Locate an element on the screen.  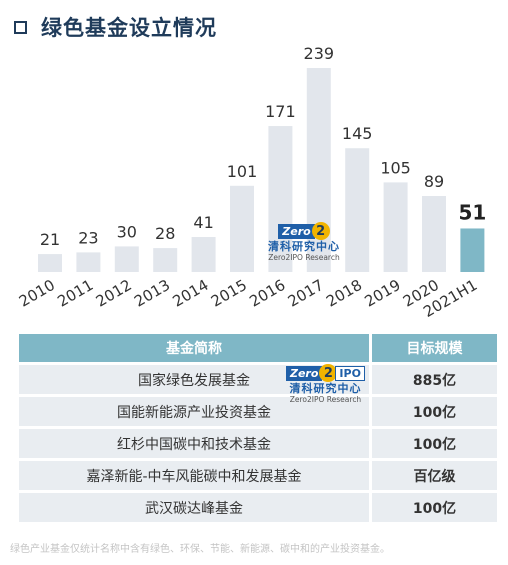
table-row: 武汉碳达峰基金 100亿 is located at coordinates (258, 507).